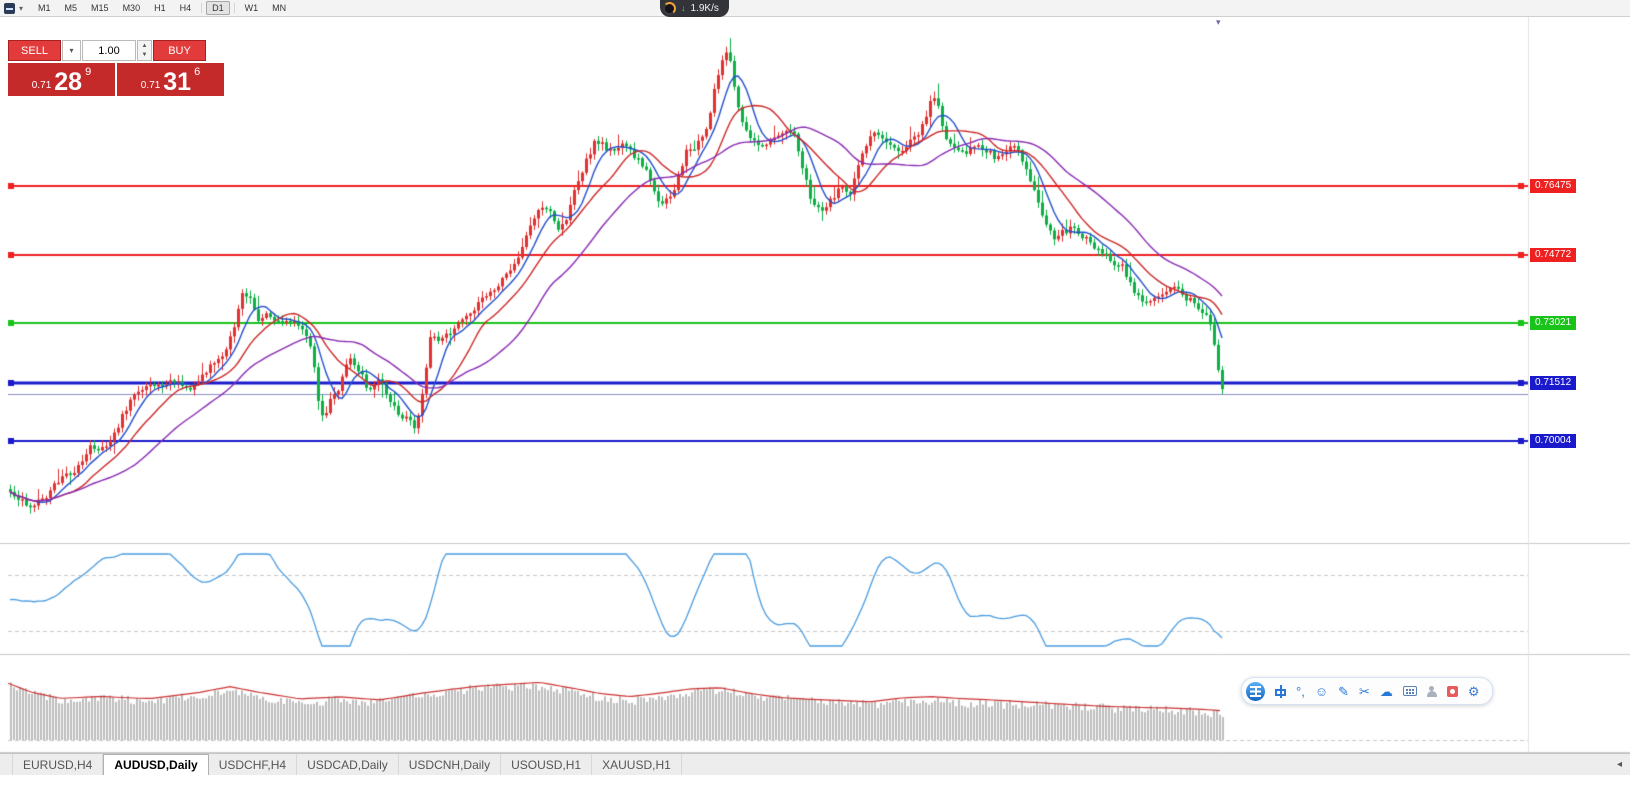  I want to click on settings-gear-icon: ⚙, so click(1473, 691).